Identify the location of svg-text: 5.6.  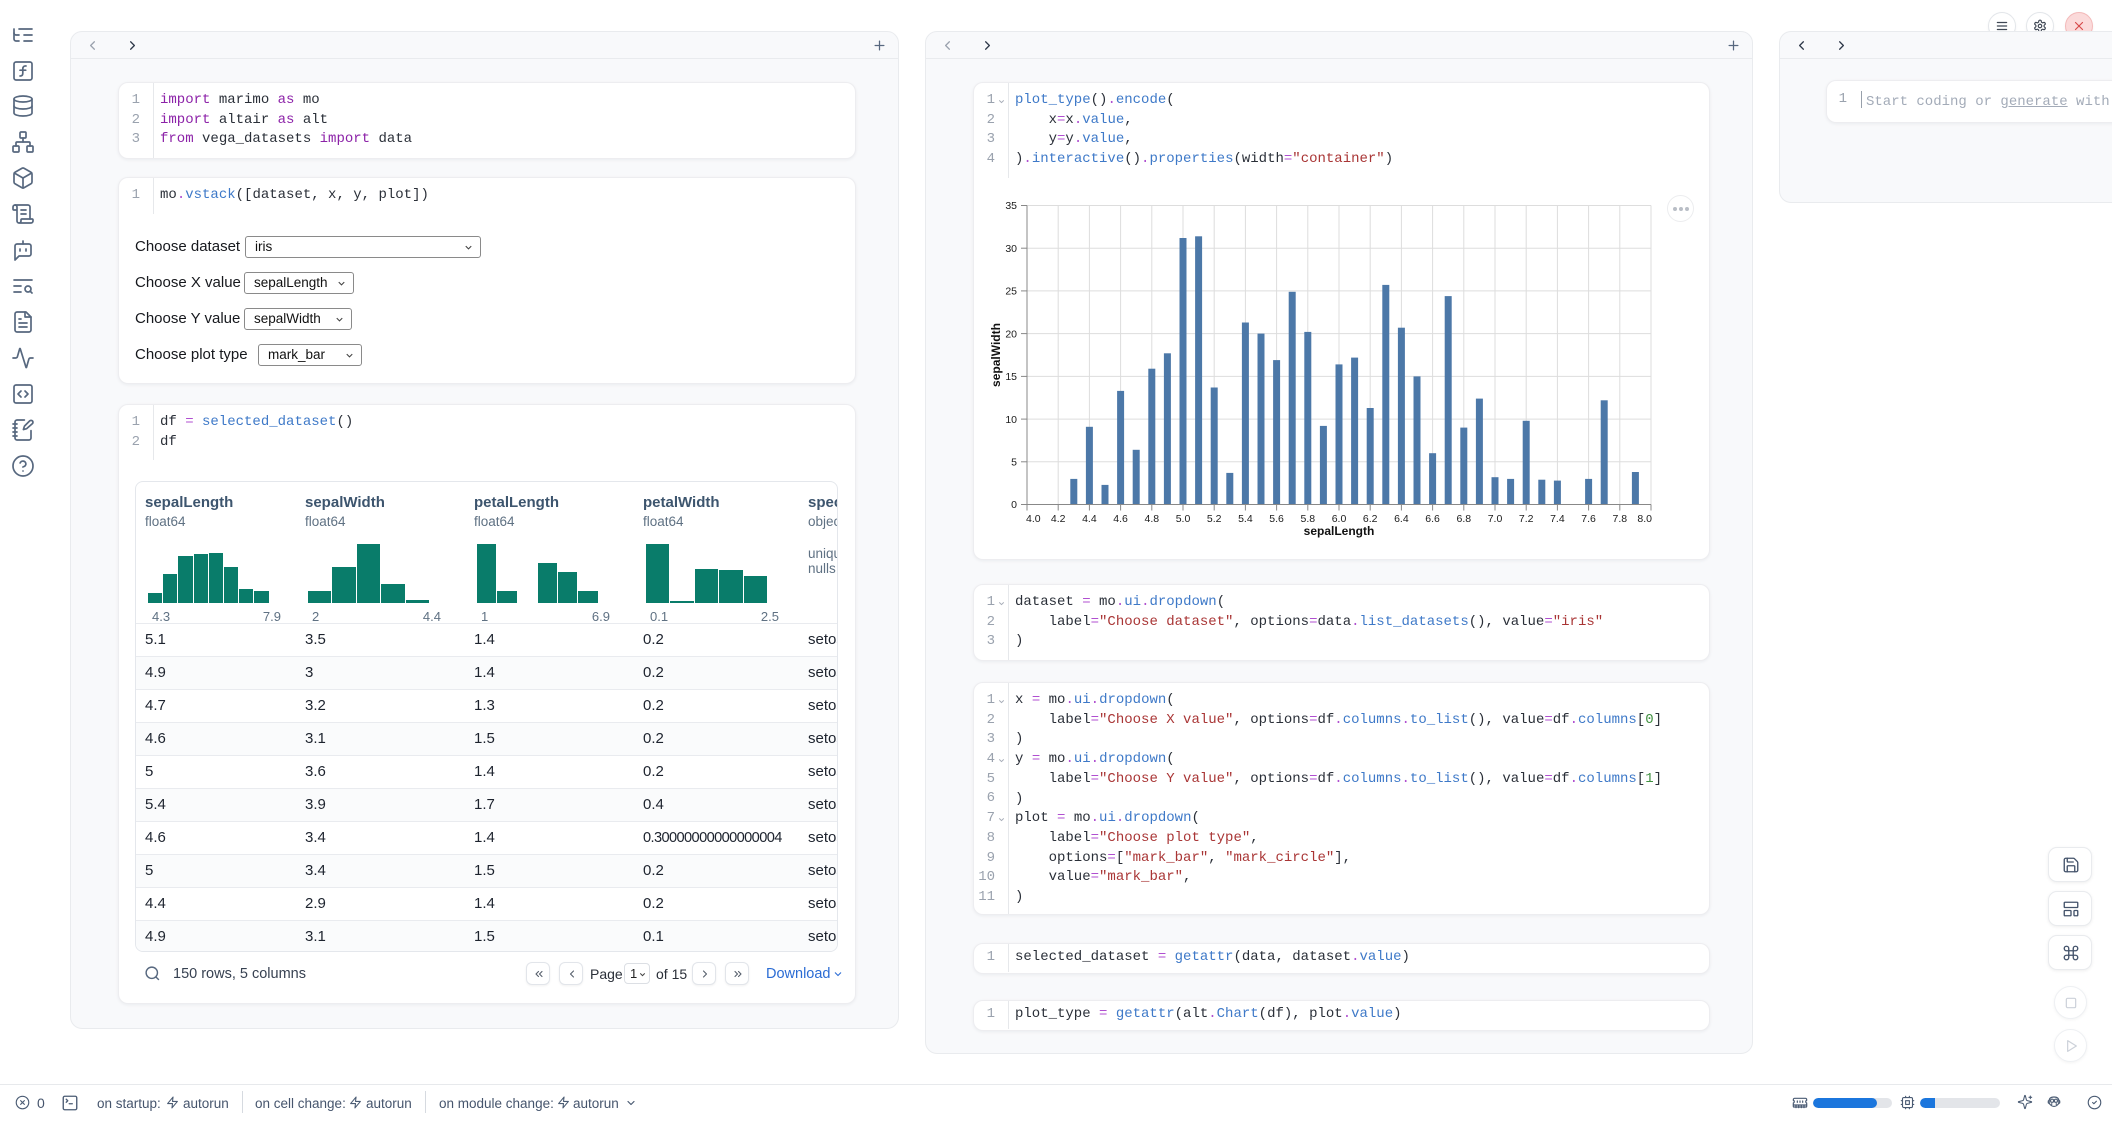
(1276, 519).